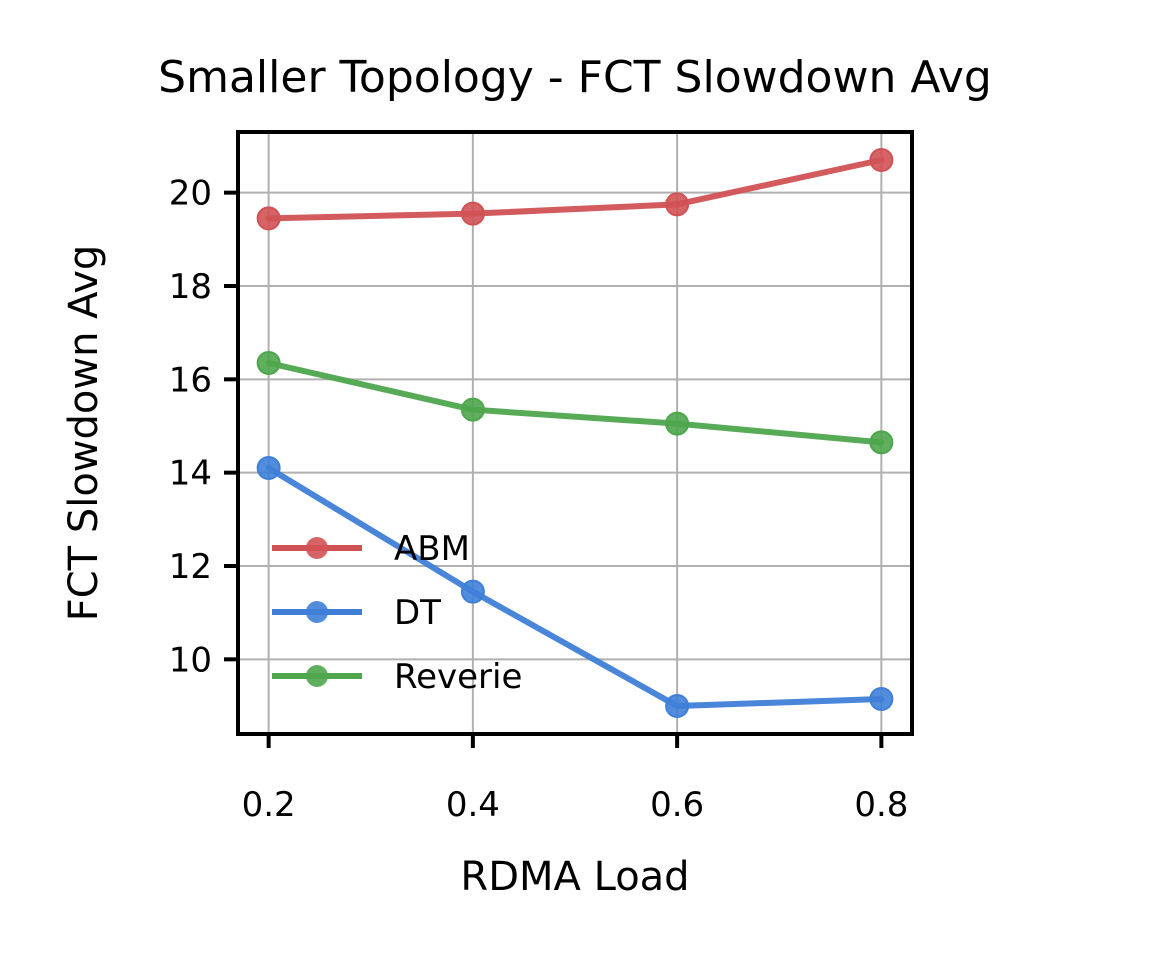  Describe the element at coordinates (575, 77) in the screenshot. I see `chart-title: Smaller Topology - FCT Slowdown Avg` at that location.